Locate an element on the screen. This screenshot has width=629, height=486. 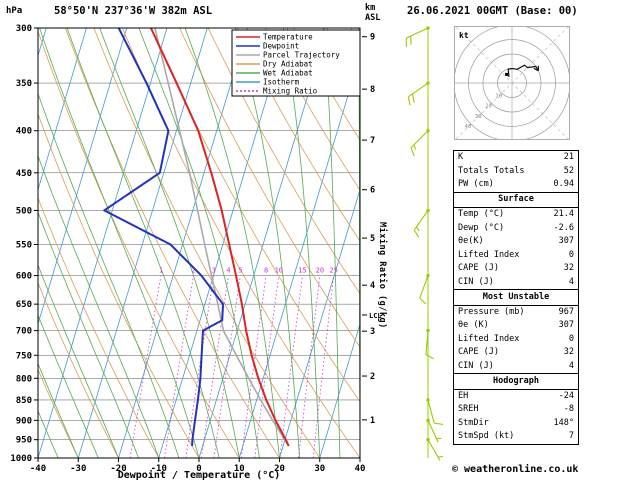
lcl-marker: LCL is located at coordinates (375, 316).